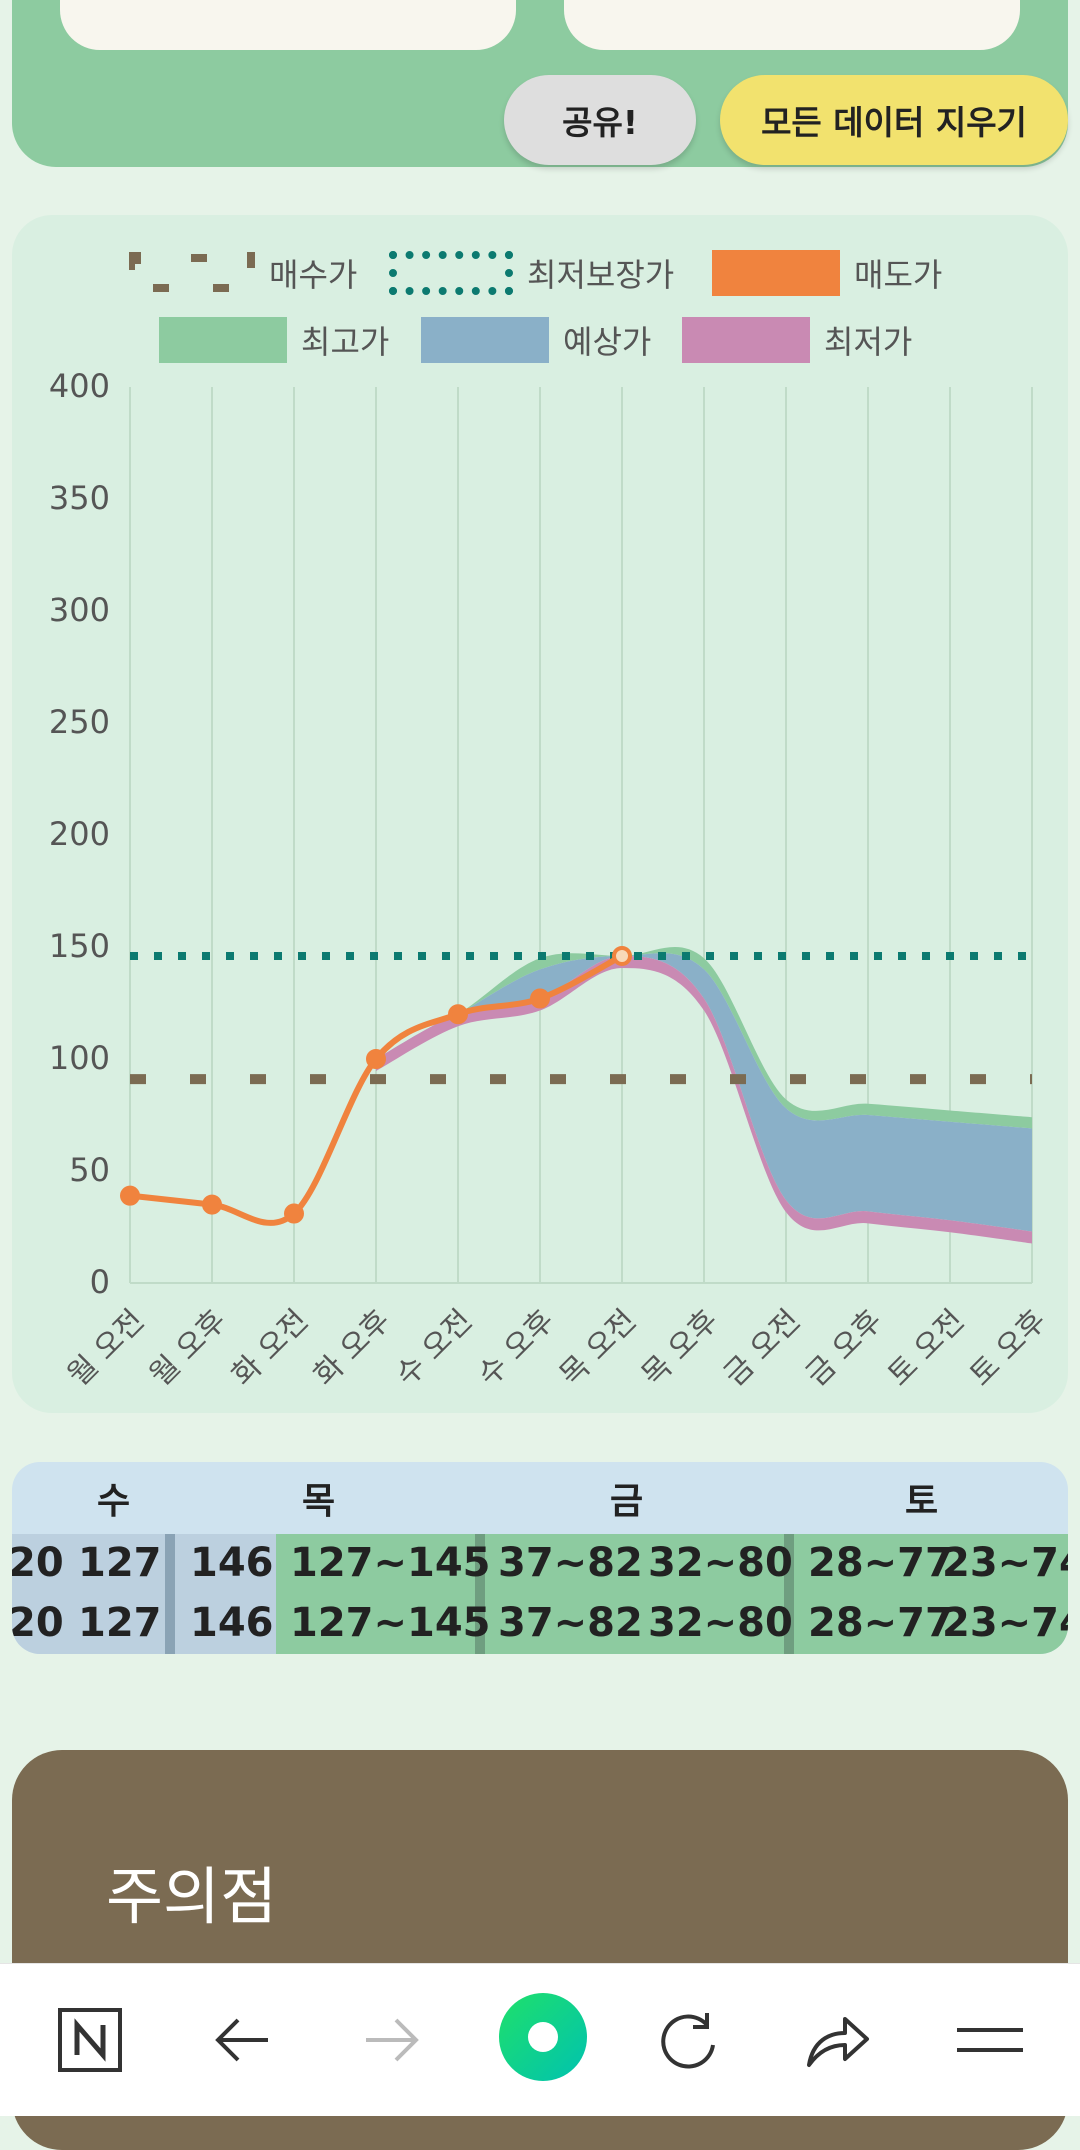 The image size is (1080, 2150). I want to click on y-tick-label: 50, so click(89, 1170).